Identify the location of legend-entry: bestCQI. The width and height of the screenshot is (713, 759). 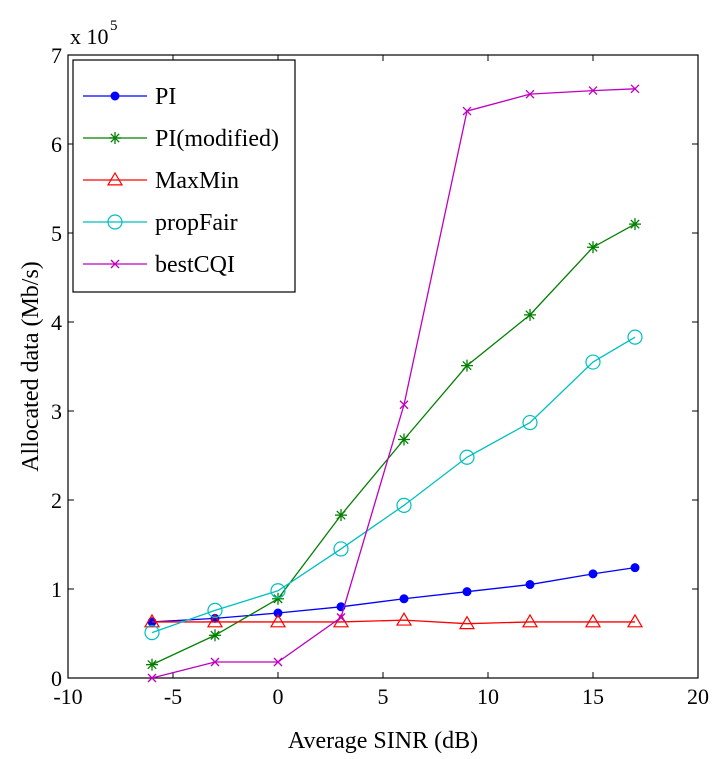
(159, 265).